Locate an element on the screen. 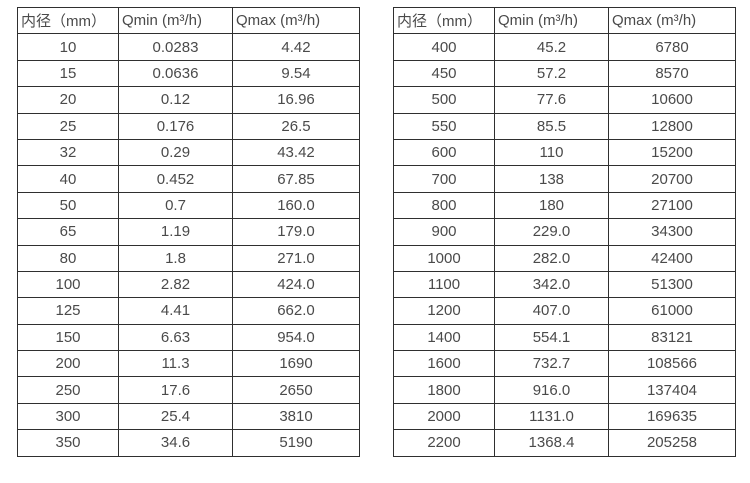 The height and width of the screenshot is (483, 750). table-row: 1600 732.7 108566 is located at coordinates (564, 364).